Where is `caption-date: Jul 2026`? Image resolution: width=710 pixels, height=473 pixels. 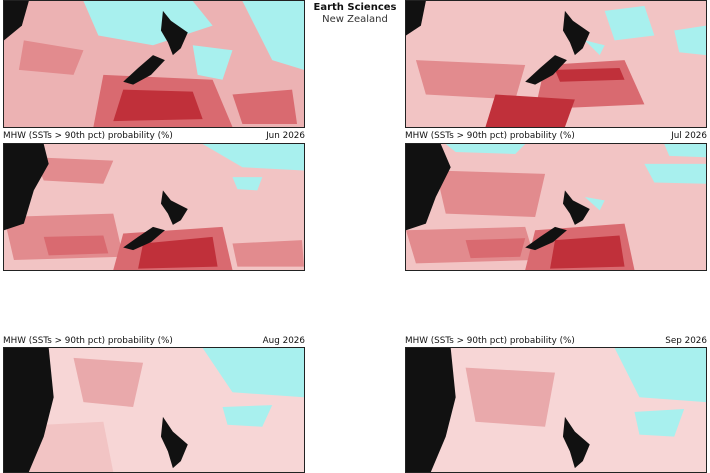
caption-date: Jul 2026 is located at coordinates (689, 136).